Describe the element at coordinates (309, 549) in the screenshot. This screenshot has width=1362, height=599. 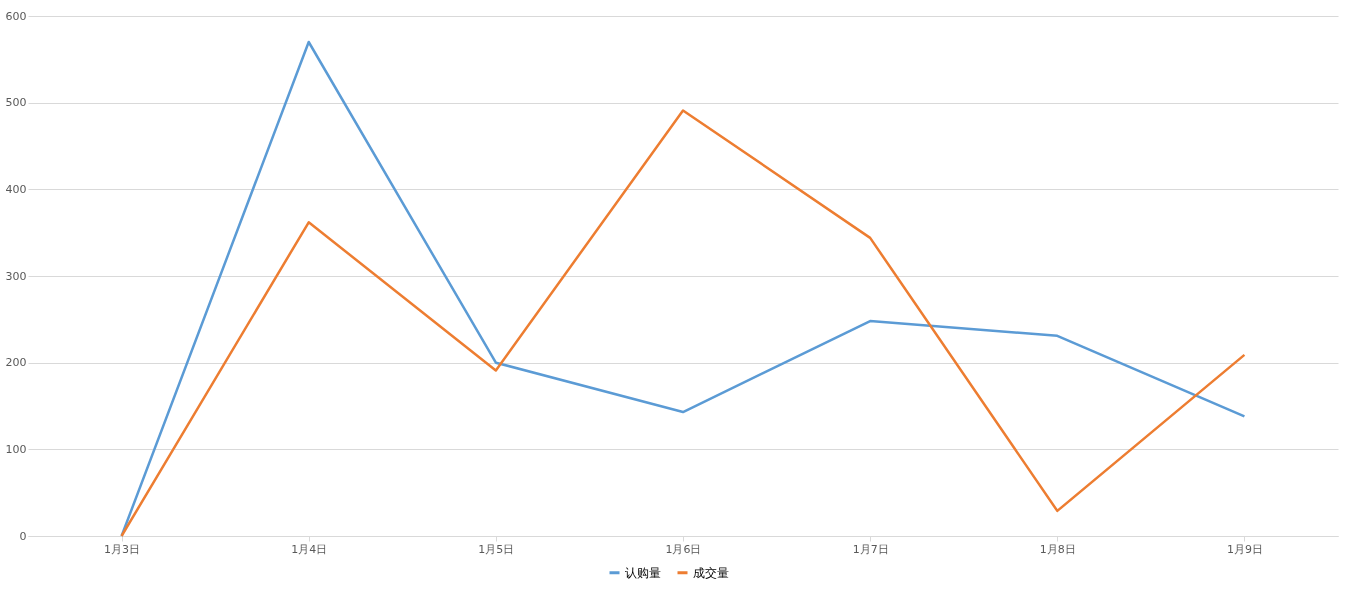
I see `x-tick-label: 1月4日` at that location.